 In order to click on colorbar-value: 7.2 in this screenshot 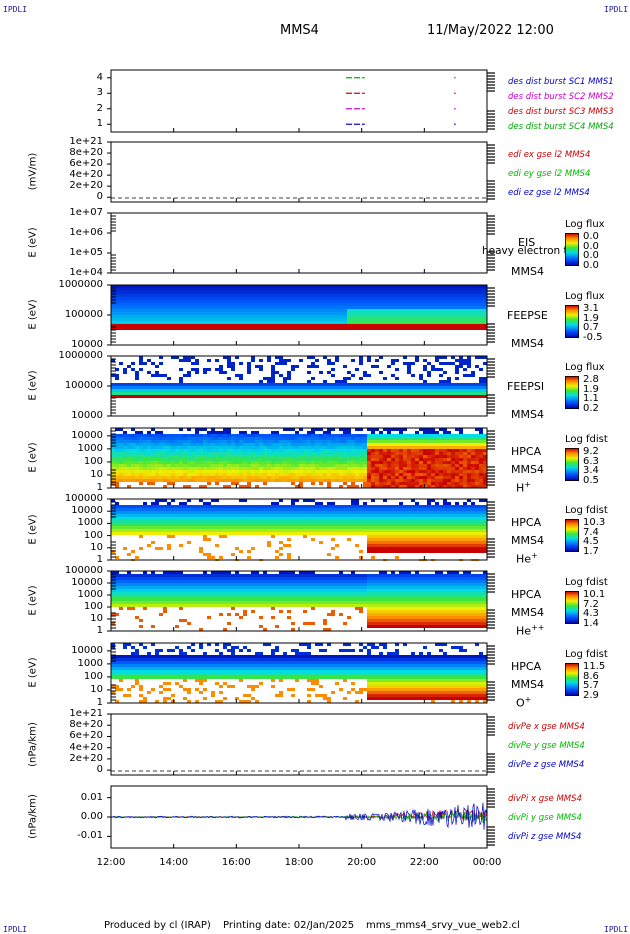, I will do `click(591, 604)`.